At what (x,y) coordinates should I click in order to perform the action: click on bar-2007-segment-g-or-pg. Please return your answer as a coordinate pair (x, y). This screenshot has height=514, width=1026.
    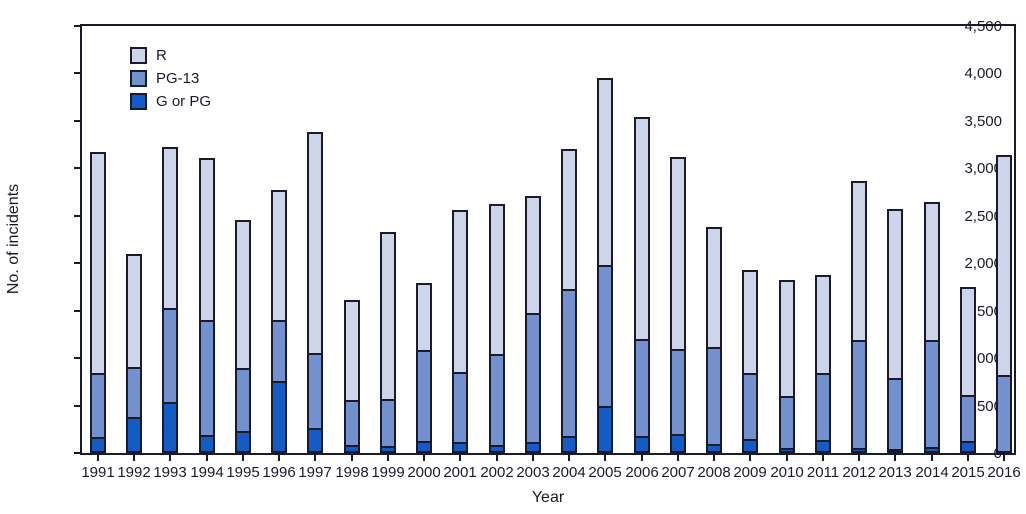
    Looking at the image, I should click on (678, 442).